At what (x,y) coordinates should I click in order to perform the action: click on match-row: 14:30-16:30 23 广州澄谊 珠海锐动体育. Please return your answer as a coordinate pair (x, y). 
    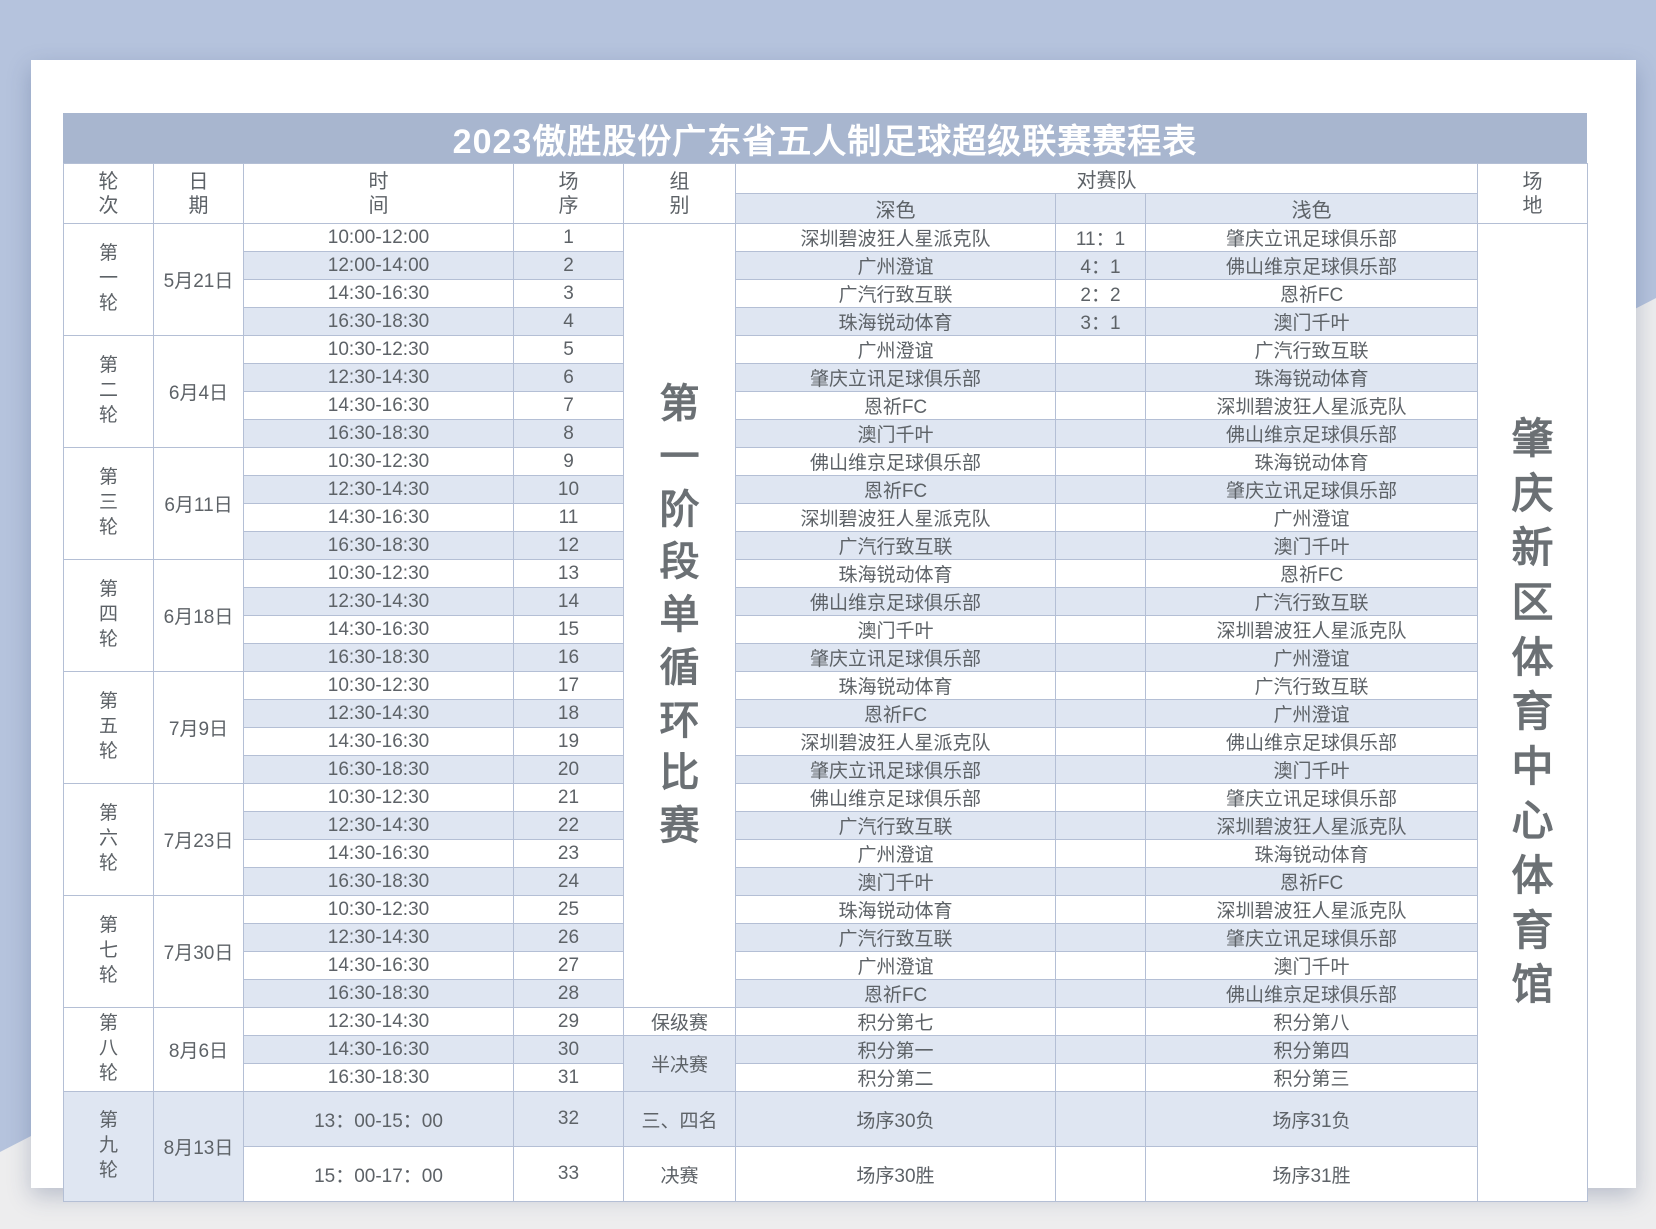
    Looking at the image, I should click on (826, 853).